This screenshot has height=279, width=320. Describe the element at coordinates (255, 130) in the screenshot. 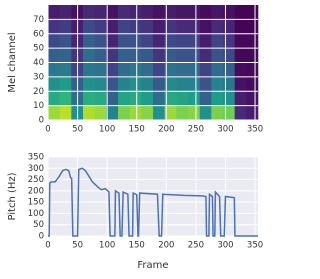

I see `x-tick-label: 350` at that location.